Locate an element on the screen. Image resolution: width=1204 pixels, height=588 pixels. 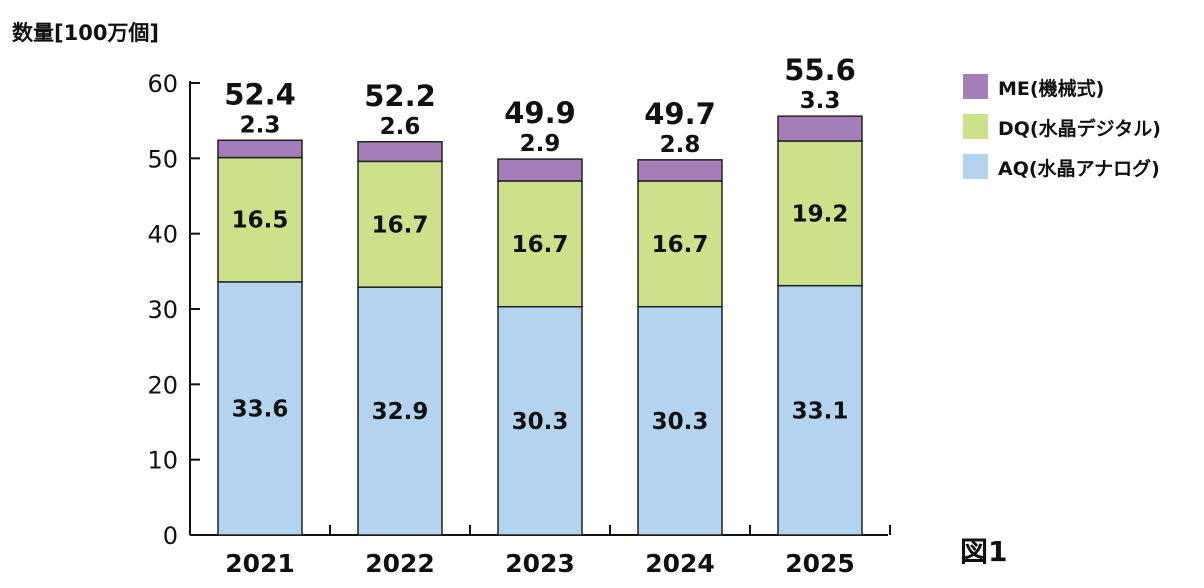
x-tick-label: 2021 is located at coordinates (260, 563).